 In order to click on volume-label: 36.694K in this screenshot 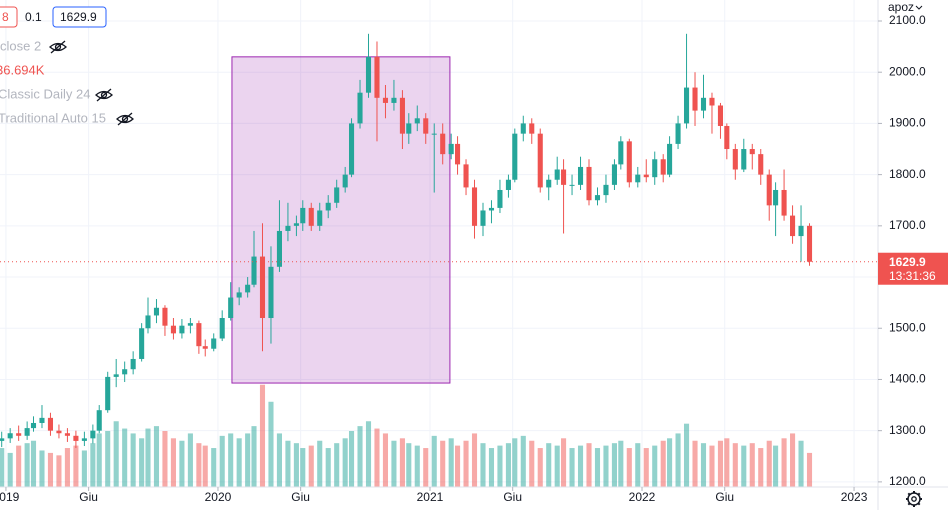, I will do `click(22, 69)`.